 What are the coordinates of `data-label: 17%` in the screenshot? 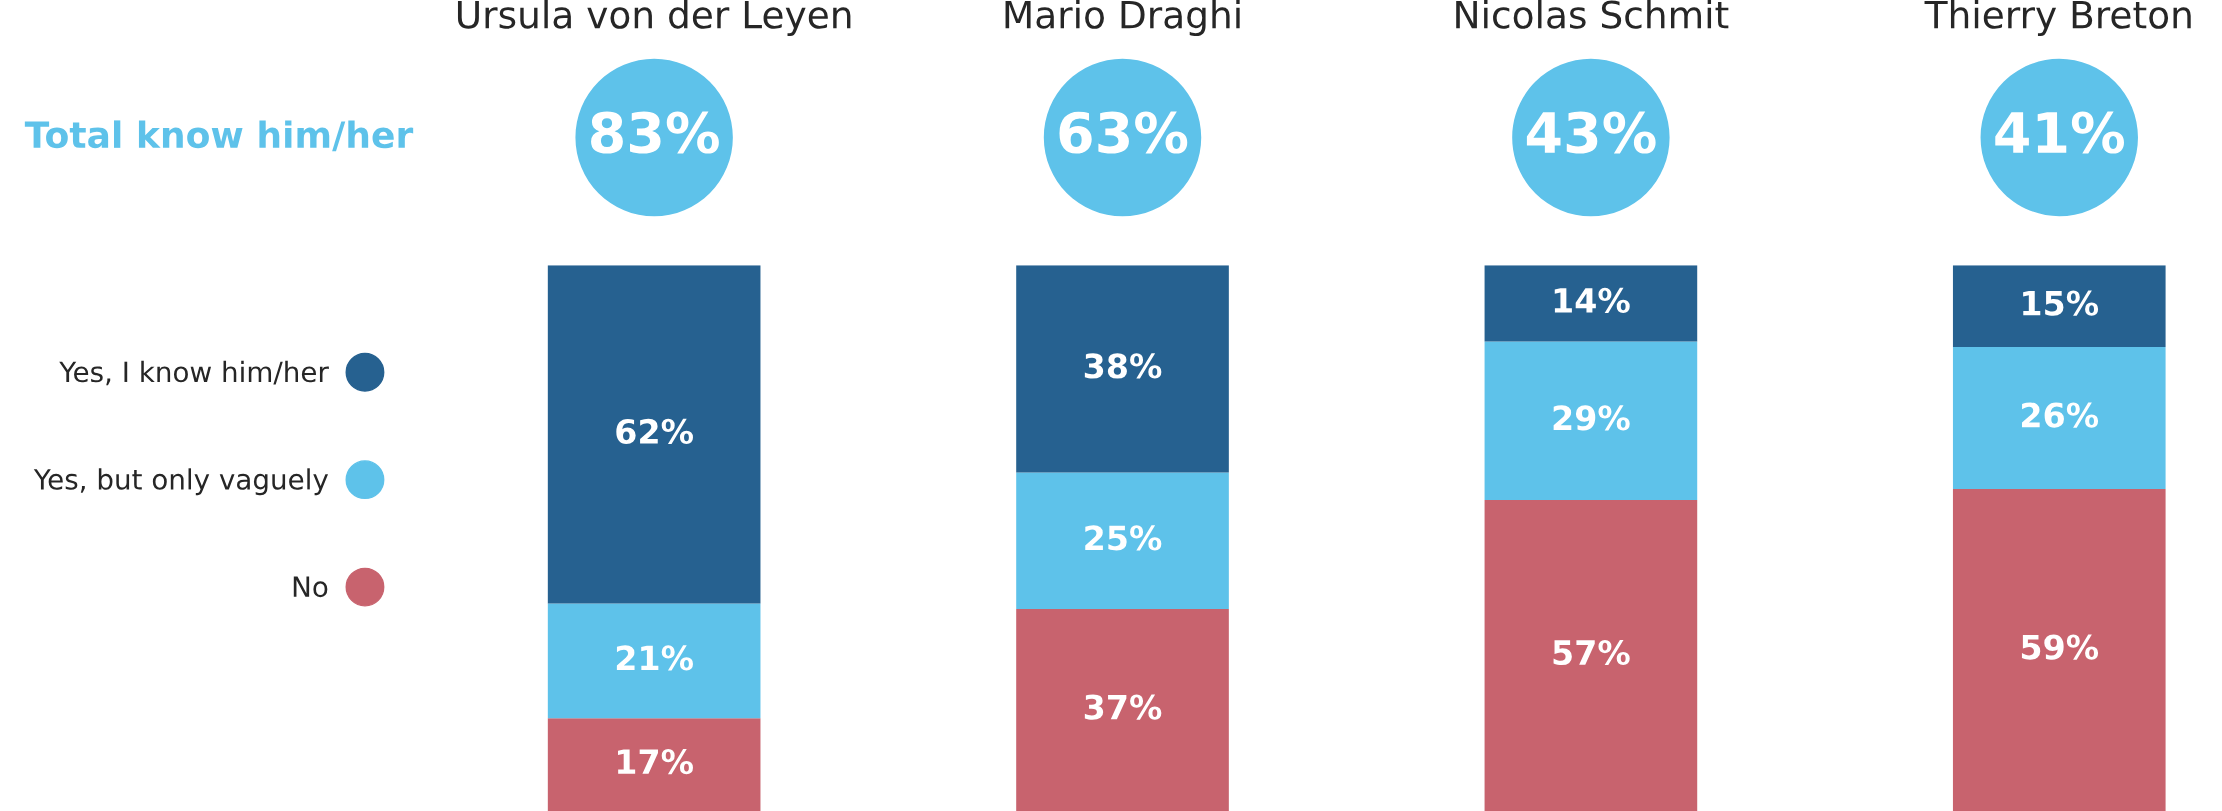 It's located at (655, 762).